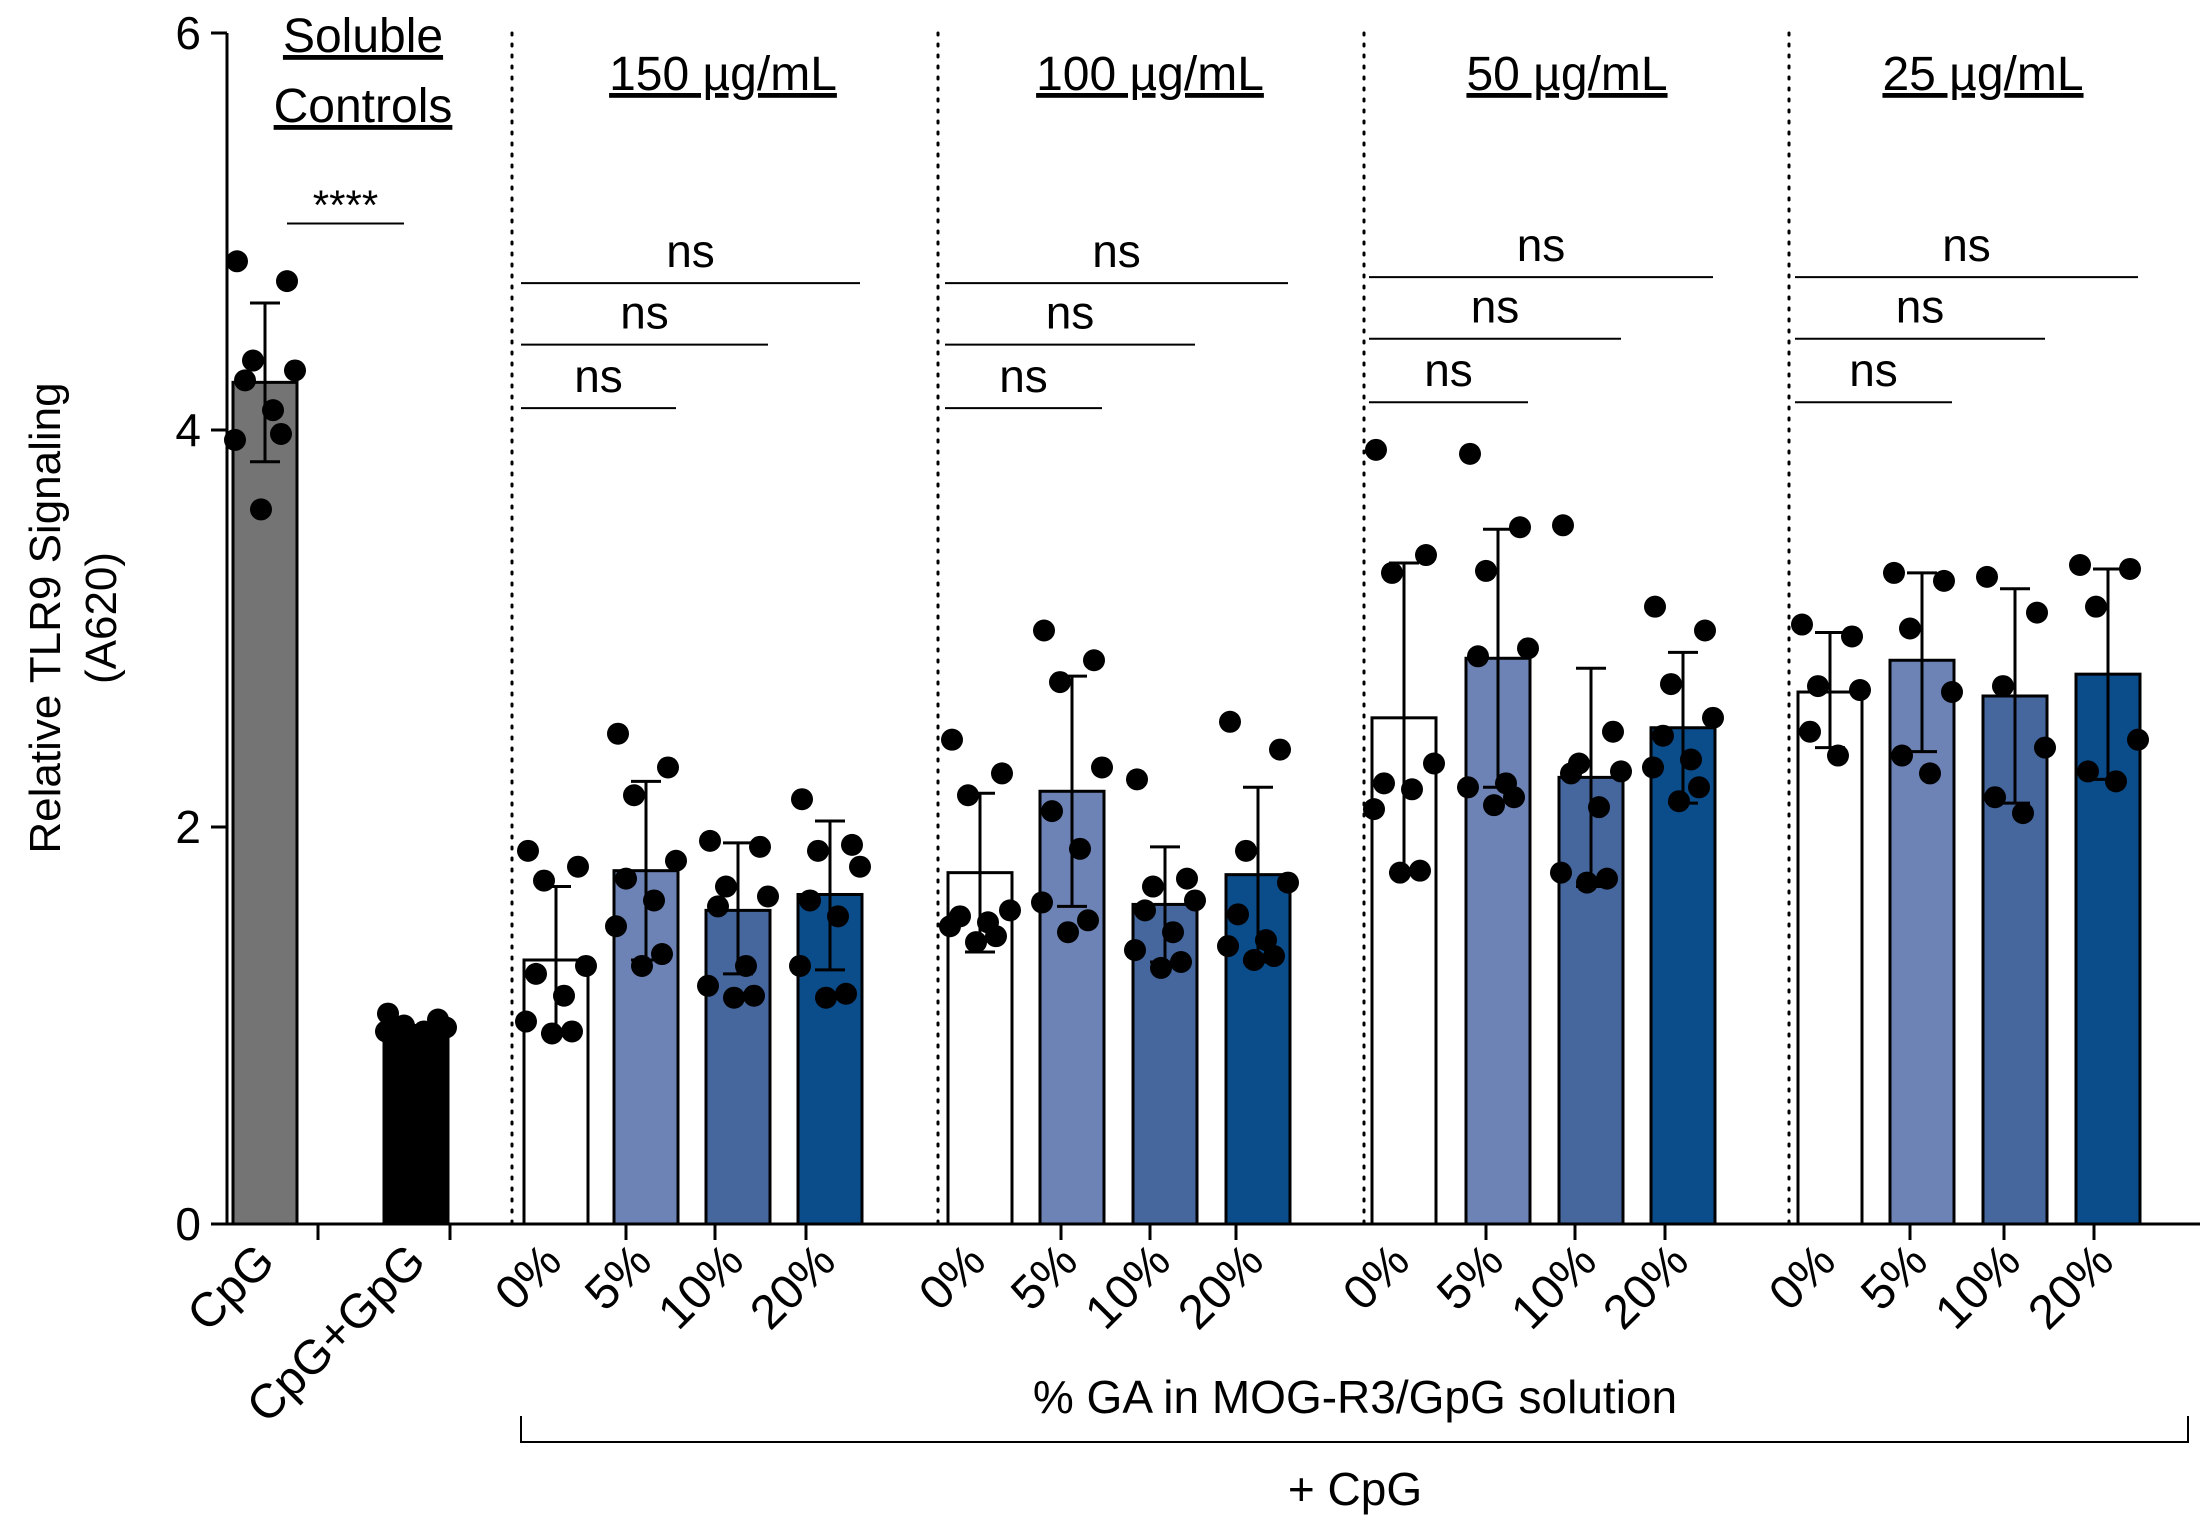 This screenshot has width=2205, height=1520. What do you see at coordinates (1354, 1429) in the screenshot?
I see `cpg-bracket` at bounding box center [1354, 1429].